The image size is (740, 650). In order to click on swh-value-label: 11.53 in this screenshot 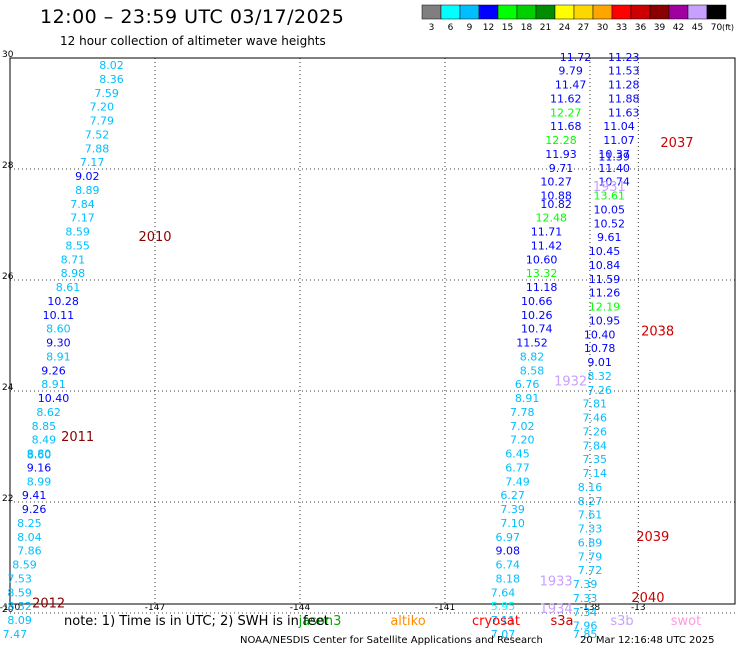, I will do `click(624, 71)`.